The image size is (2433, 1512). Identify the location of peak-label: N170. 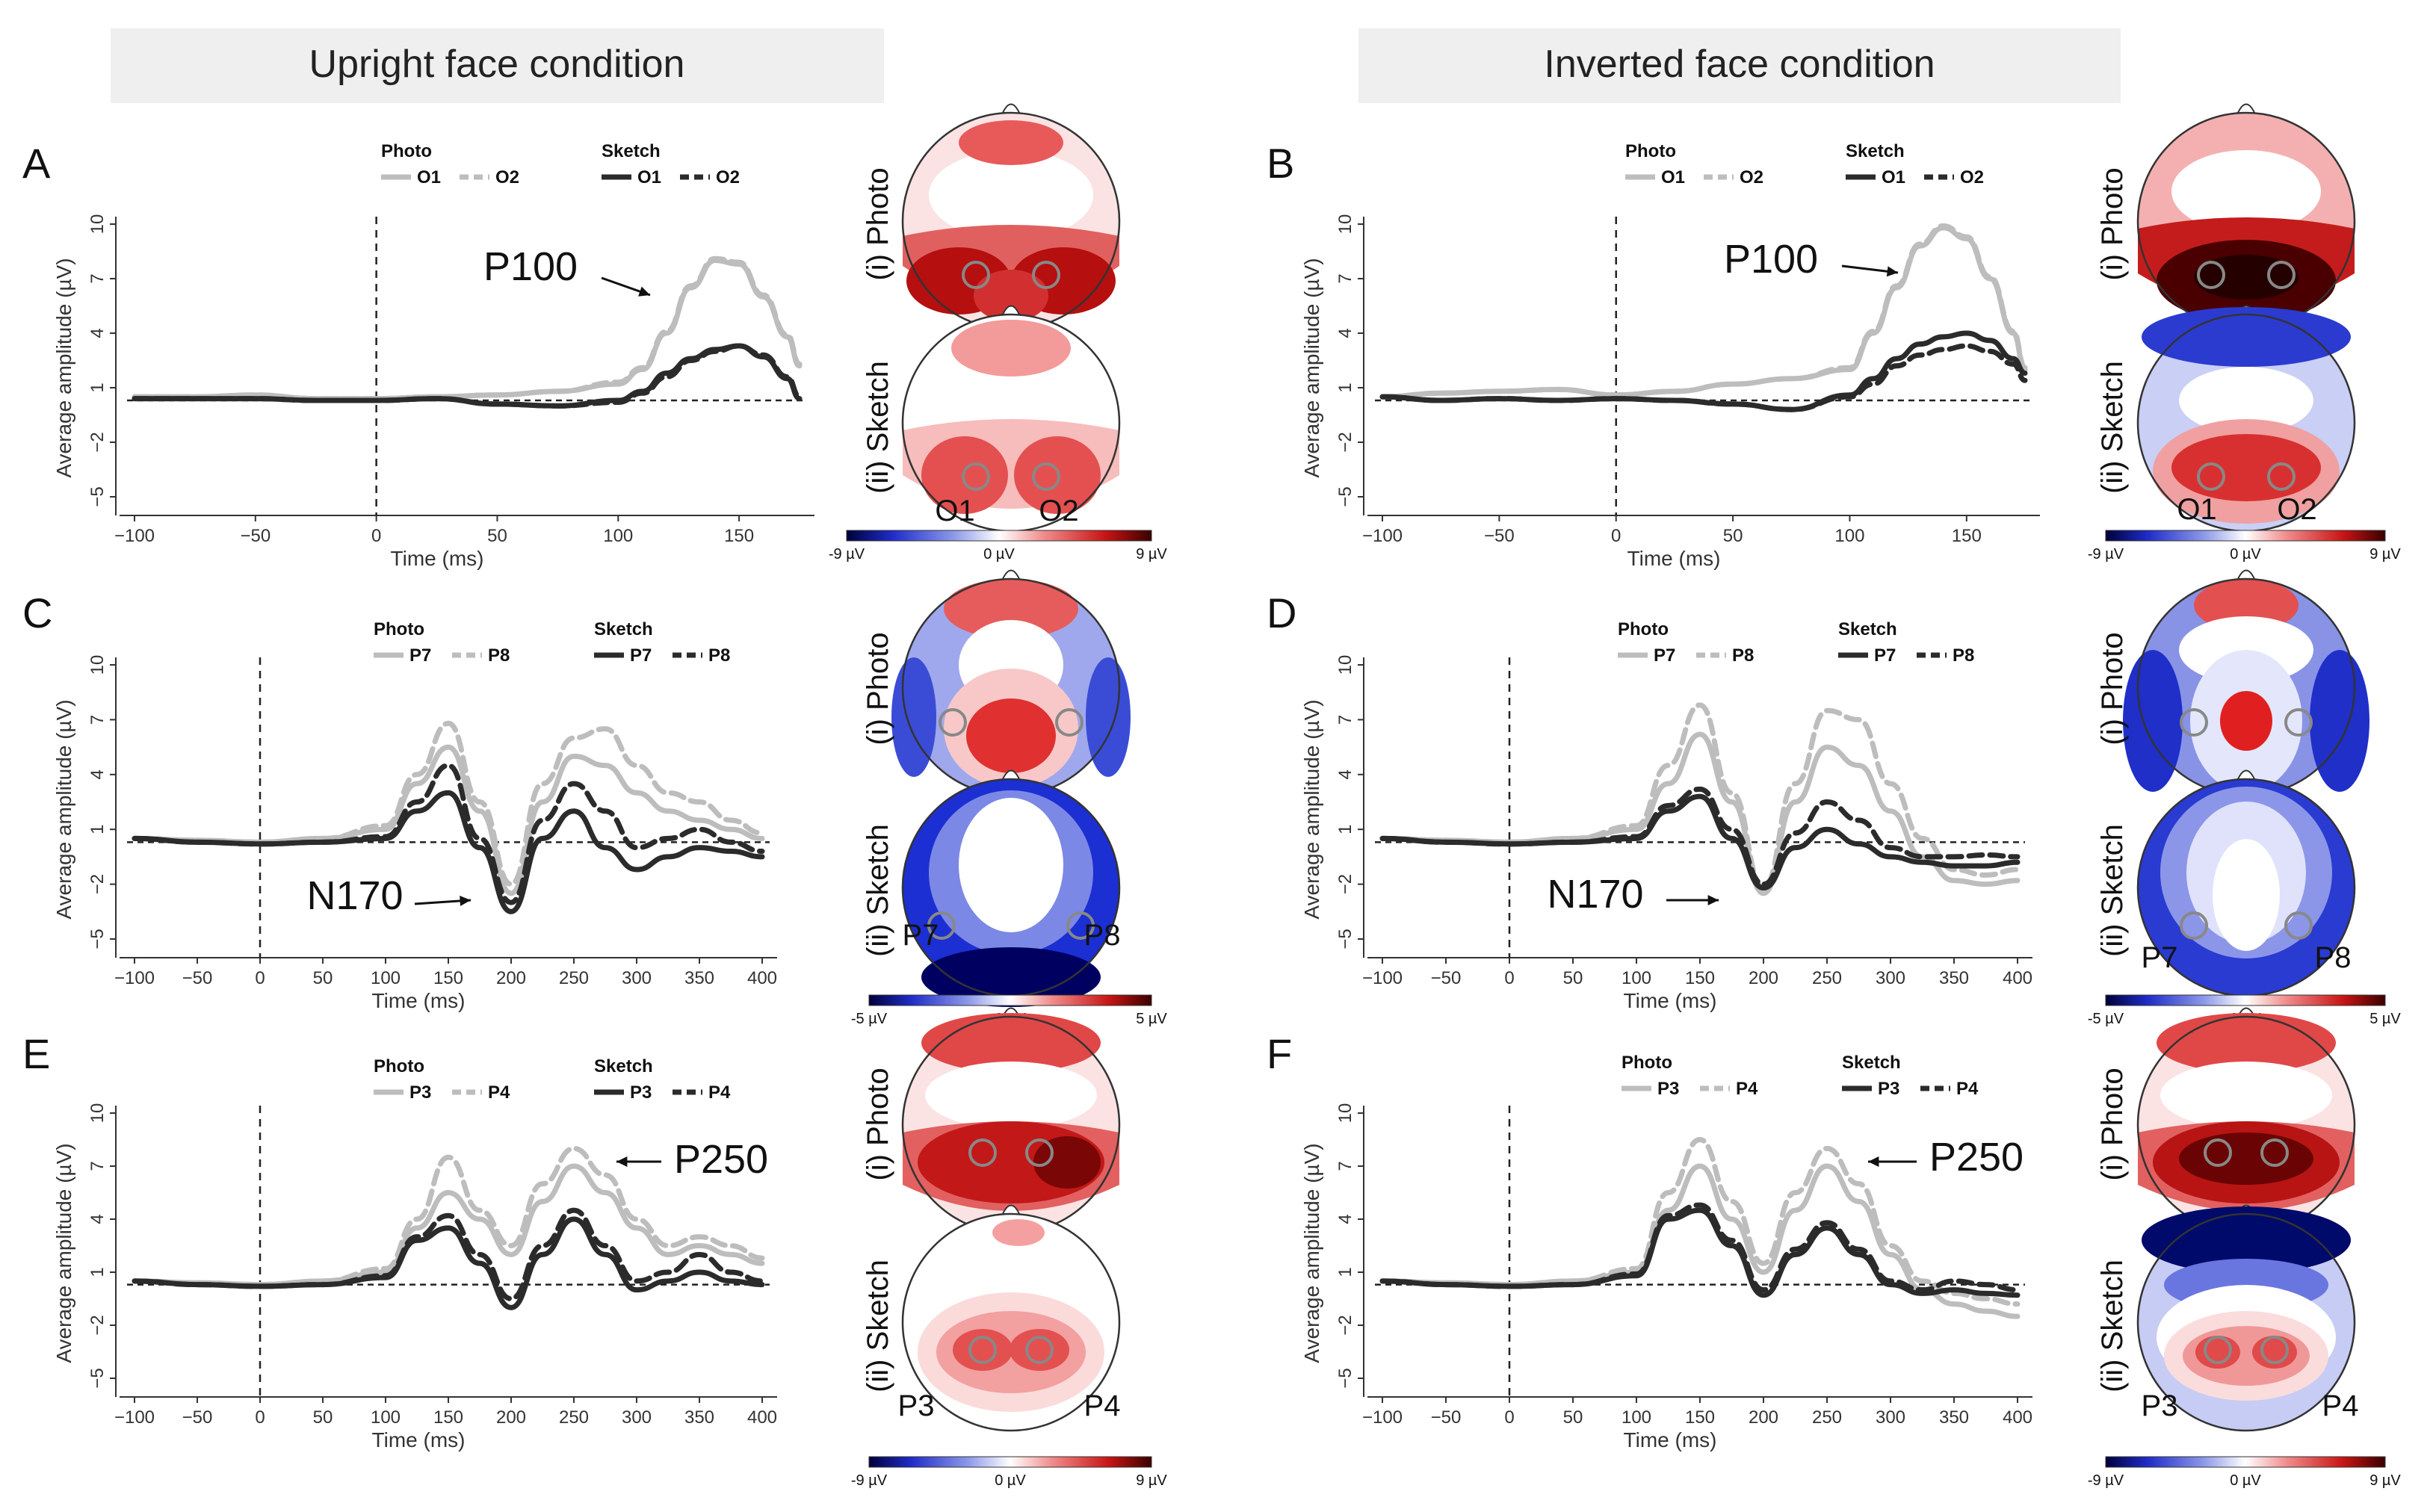
(354, 895).